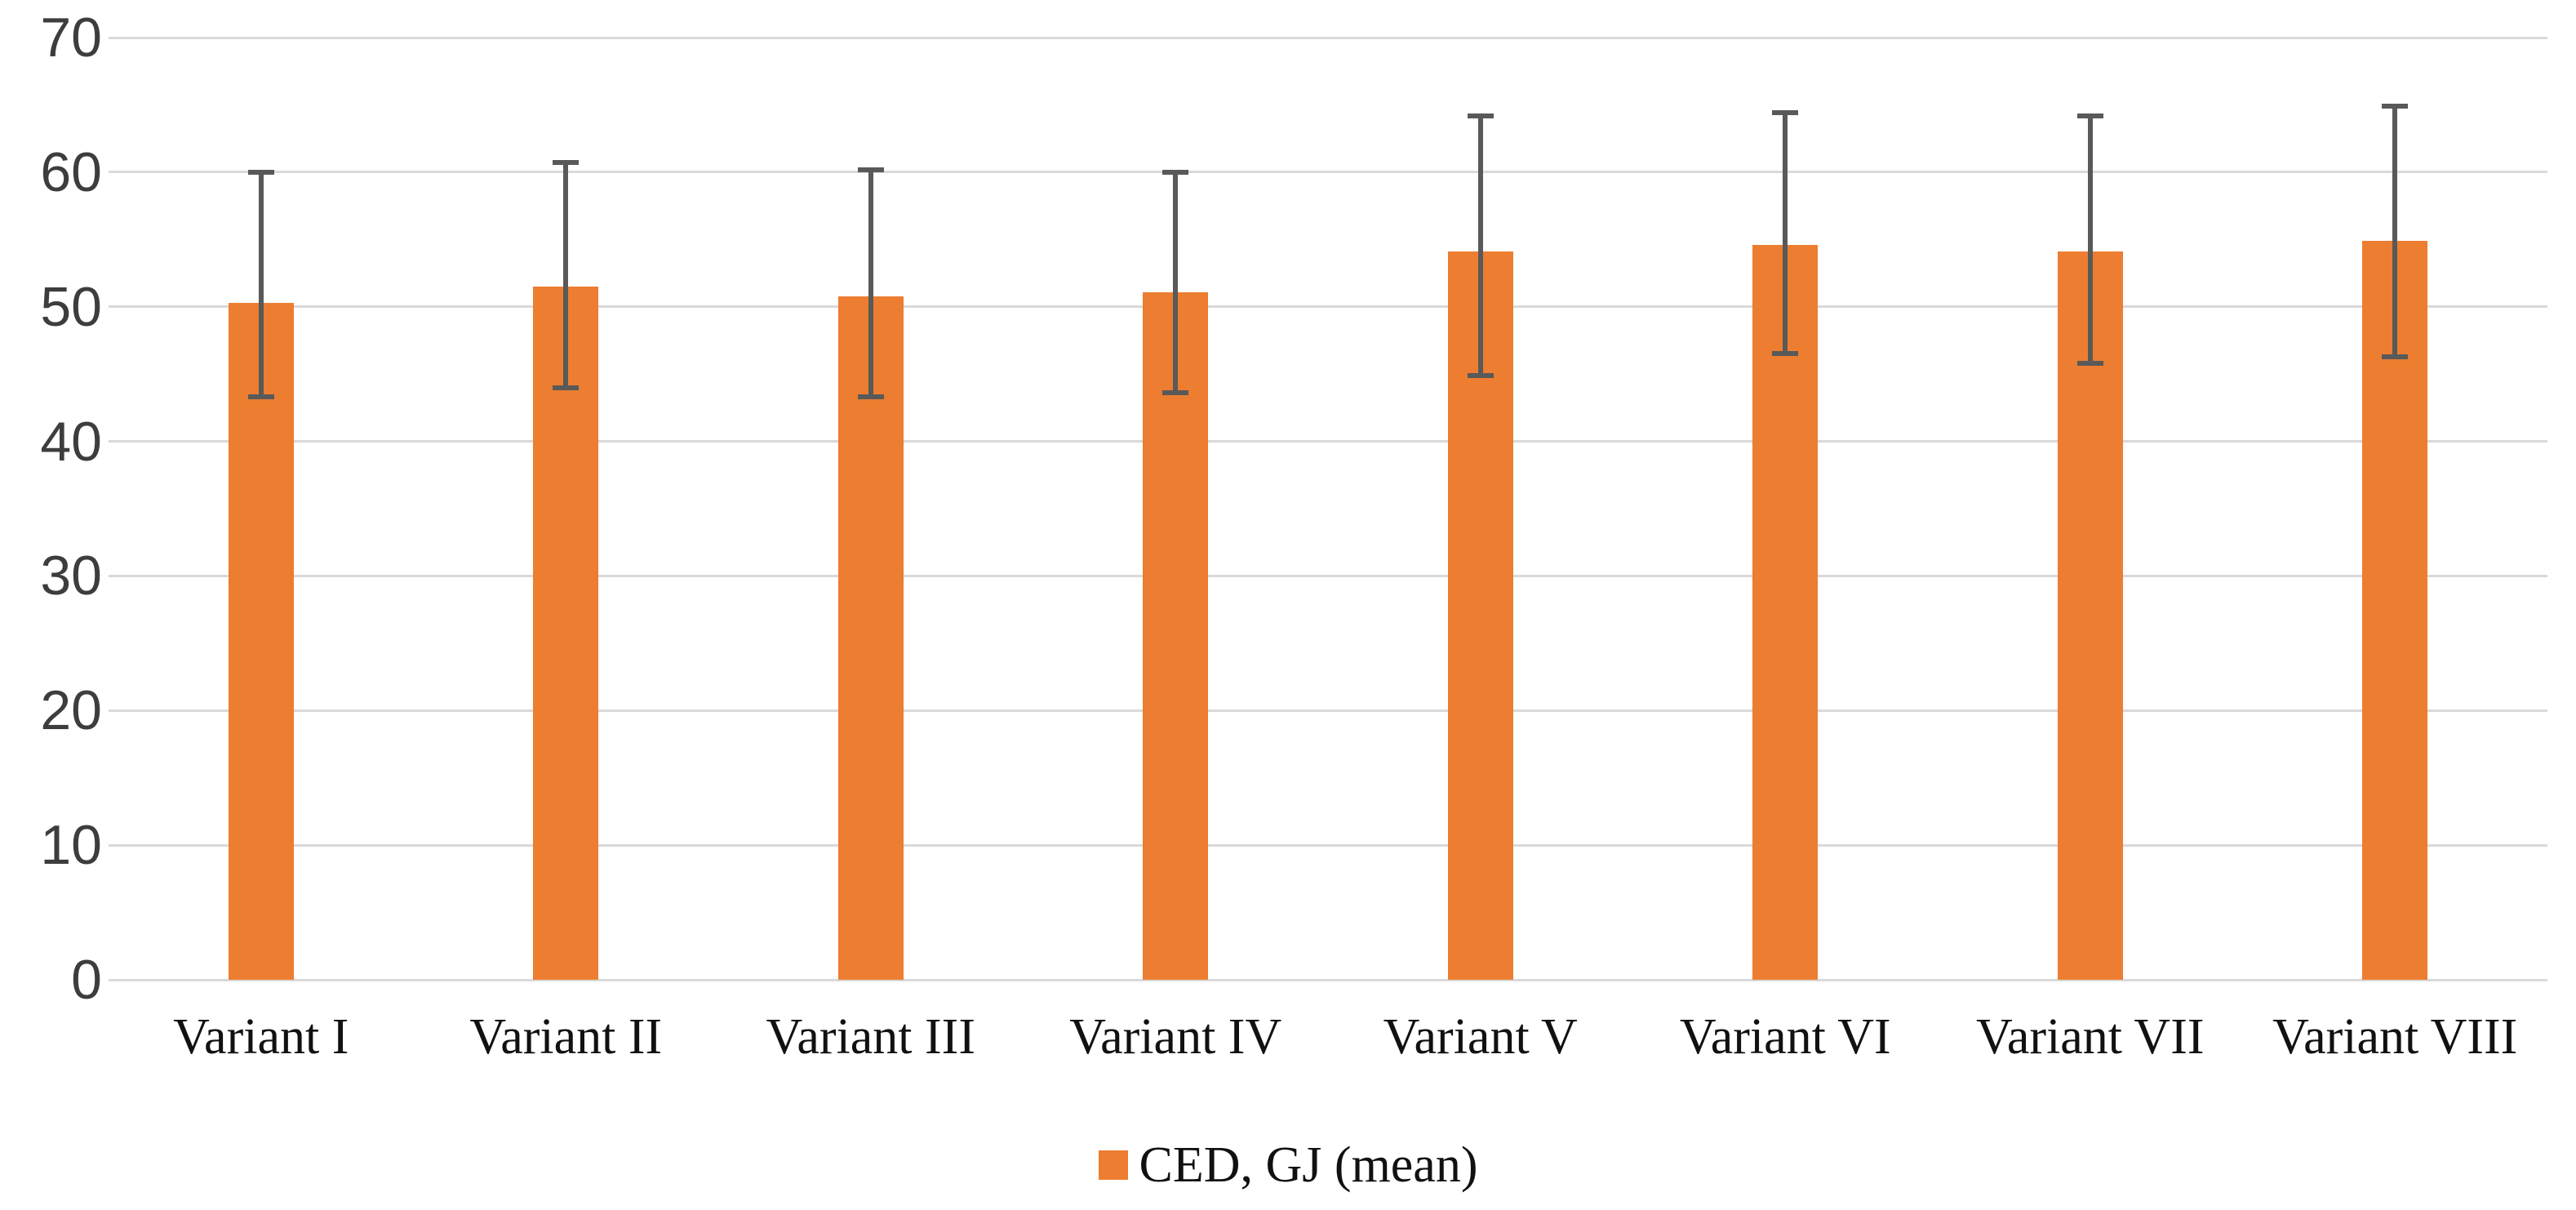 This screenshot has width=2576, height=1210. Describe the element at coordinates (1785, 612) in the screenshot. I see `bar-variant-vi` at that location.